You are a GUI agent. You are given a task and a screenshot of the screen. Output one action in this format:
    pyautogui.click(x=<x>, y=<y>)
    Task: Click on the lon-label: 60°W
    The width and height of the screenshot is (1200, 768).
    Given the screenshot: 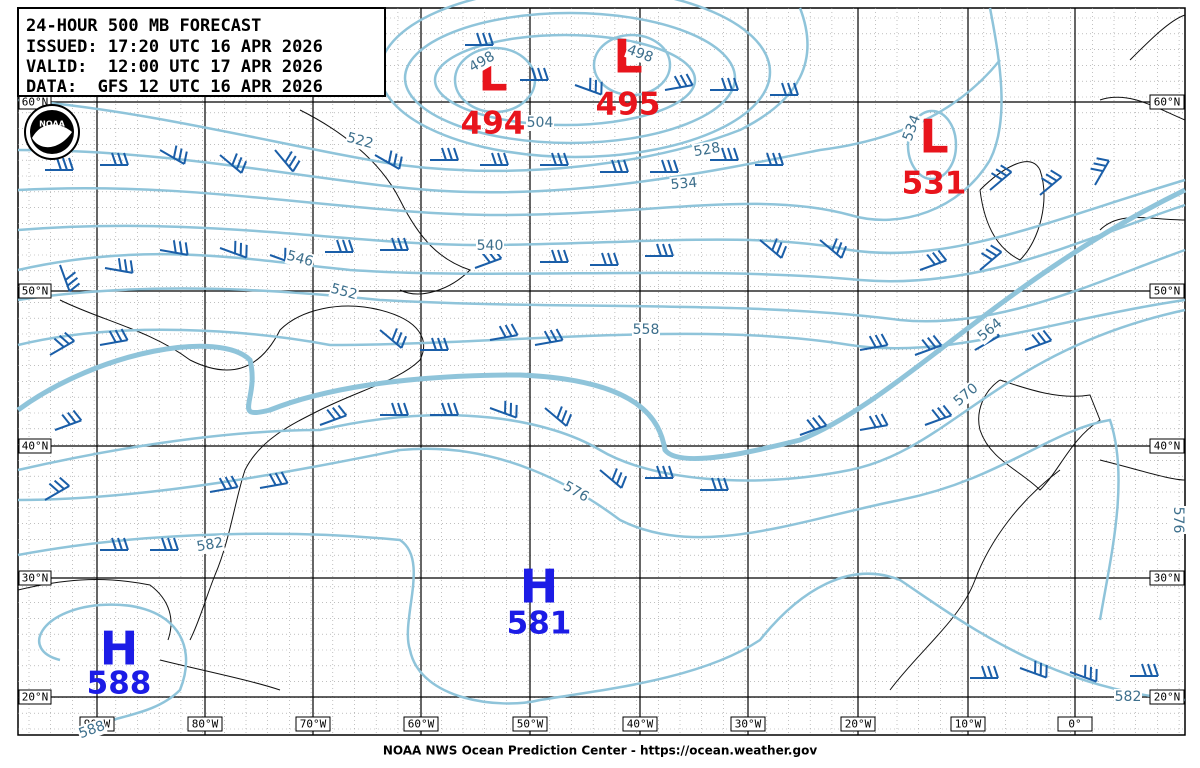 What is the action you would take?
    pyautogui.click(x=421, y=724)
    